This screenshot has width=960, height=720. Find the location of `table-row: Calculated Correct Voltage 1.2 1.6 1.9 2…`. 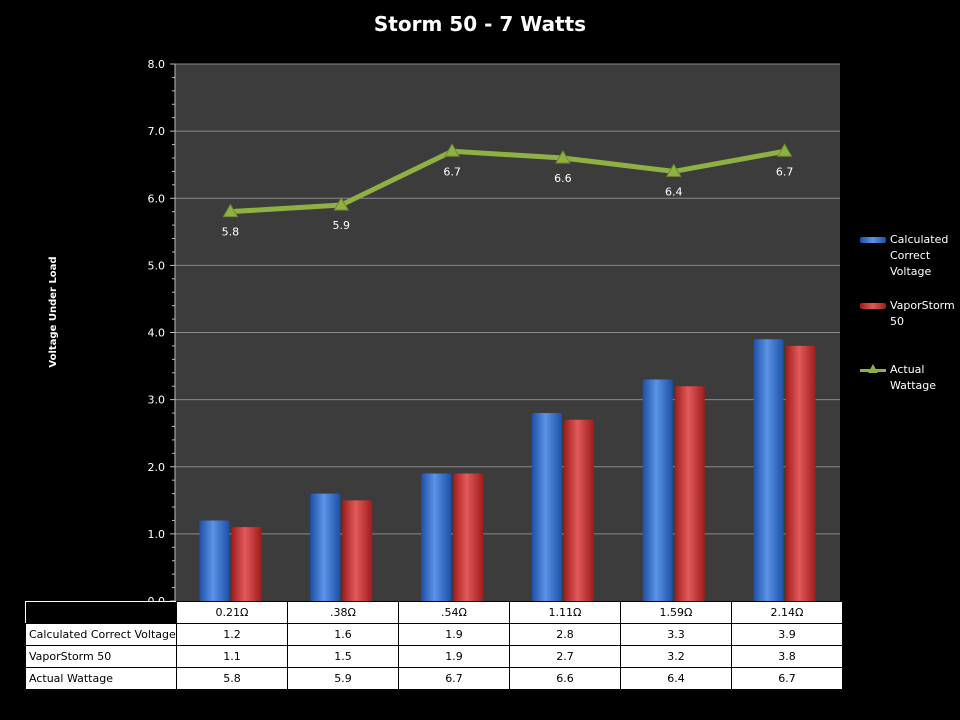

table-row: Calculated Correct Voltage 1.2 1.6 1.9 2… is located at coordinates (434, 634).